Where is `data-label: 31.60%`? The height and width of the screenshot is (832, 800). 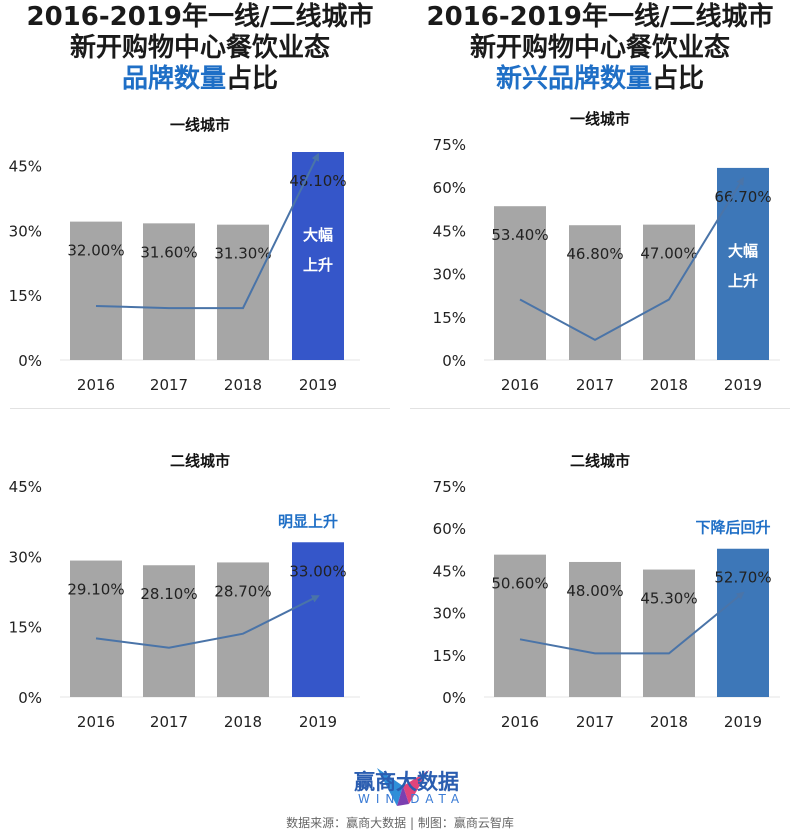
data-label: 31.60% is located at coordinates (168, 252).